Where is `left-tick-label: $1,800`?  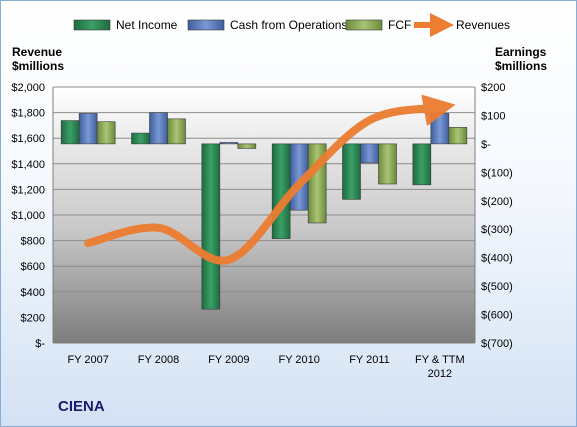
left-tick-label: $1,800 is located at coordinates (28, 114).